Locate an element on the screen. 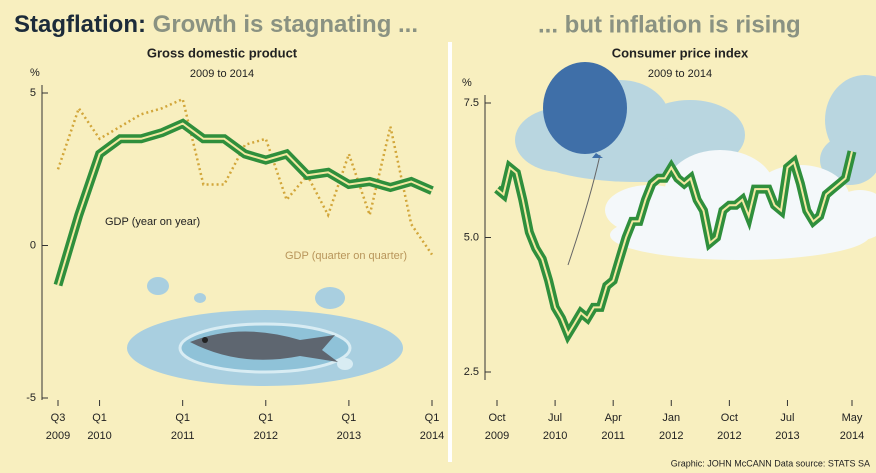 The image size is (876, 473). y-tick-label: -5 is located at coordinates (31, 398).